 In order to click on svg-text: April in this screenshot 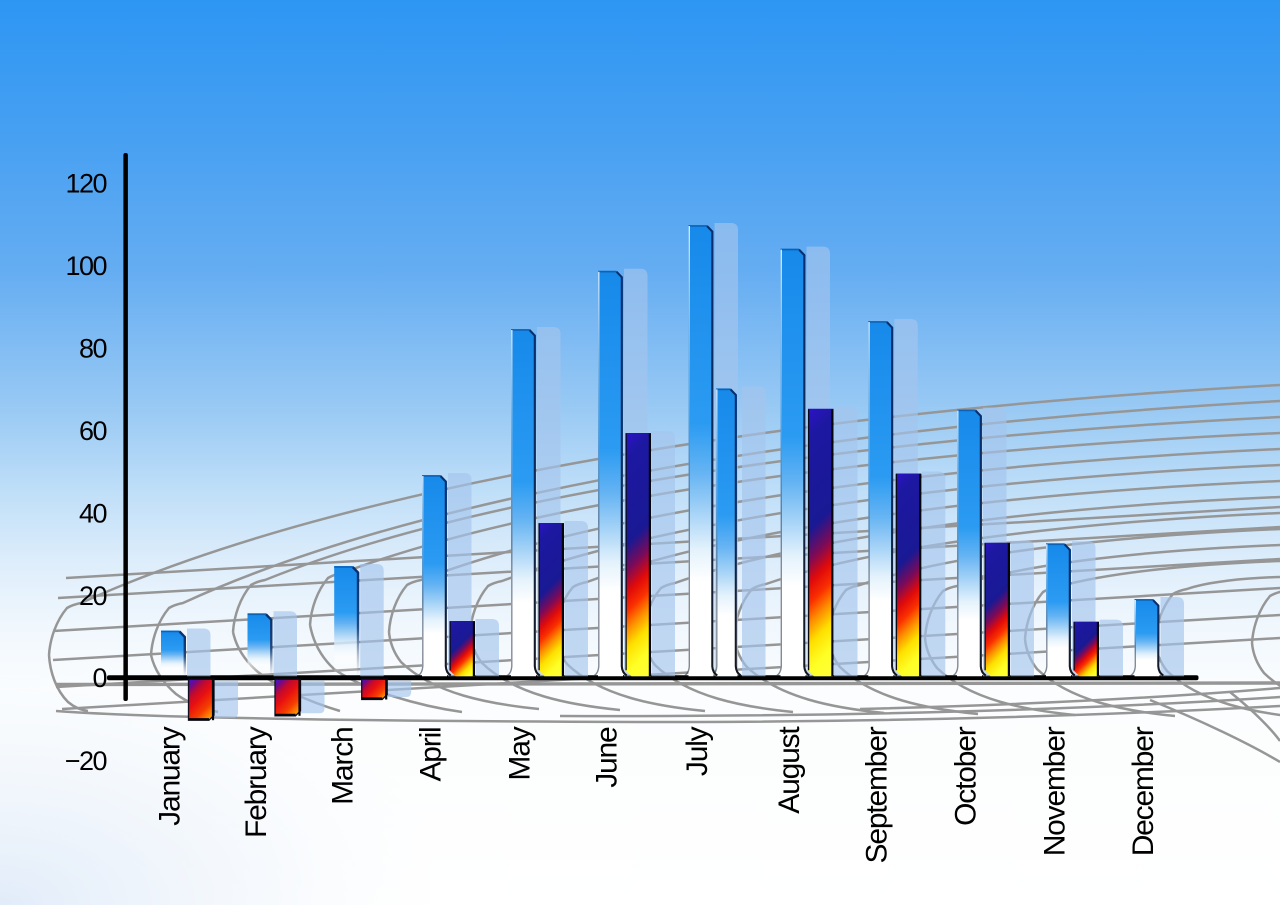, I will do `click(430, 755)`.